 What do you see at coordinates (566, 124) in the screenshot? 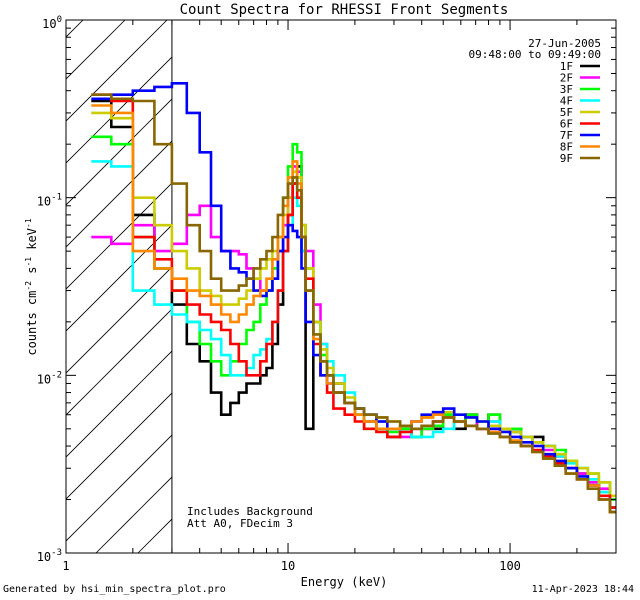
I see `legend-label-6F: 6F` at bounding box center [566, 124].